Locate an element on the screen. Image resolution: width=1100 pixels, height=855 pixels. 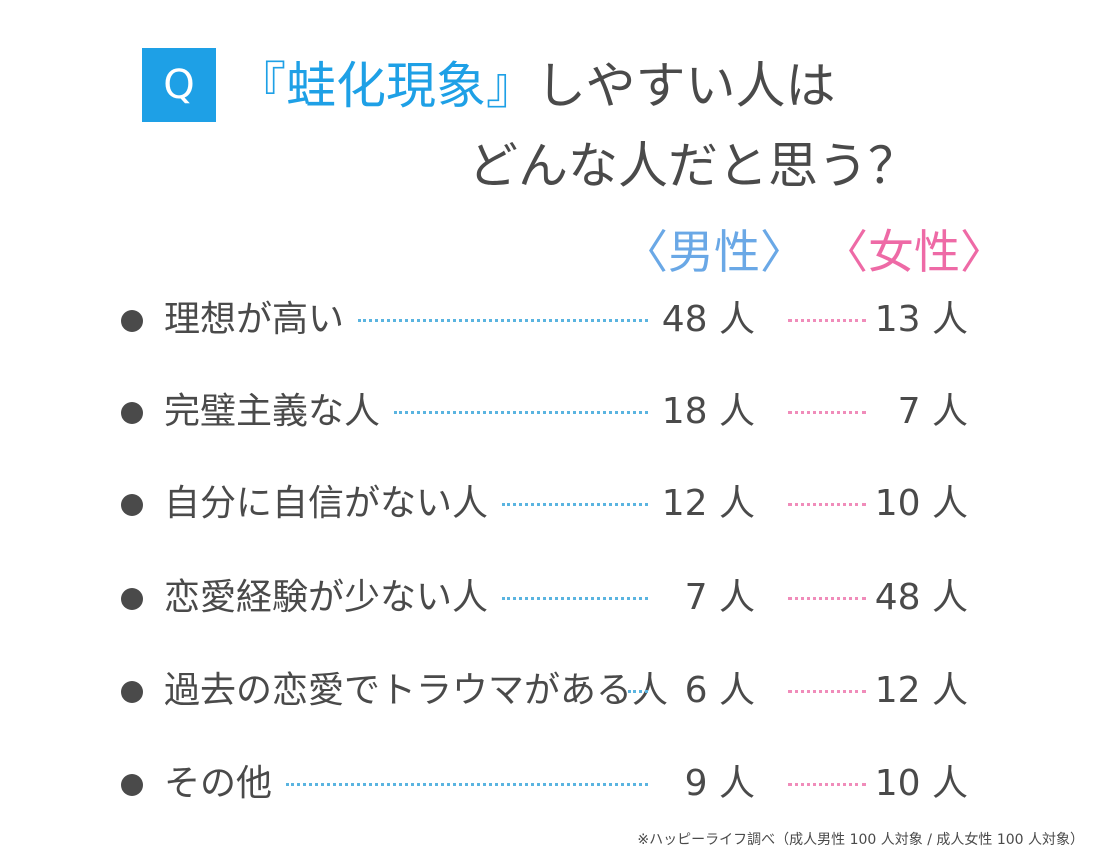
male-value: 9 人 is located at coordinates (719, 783).